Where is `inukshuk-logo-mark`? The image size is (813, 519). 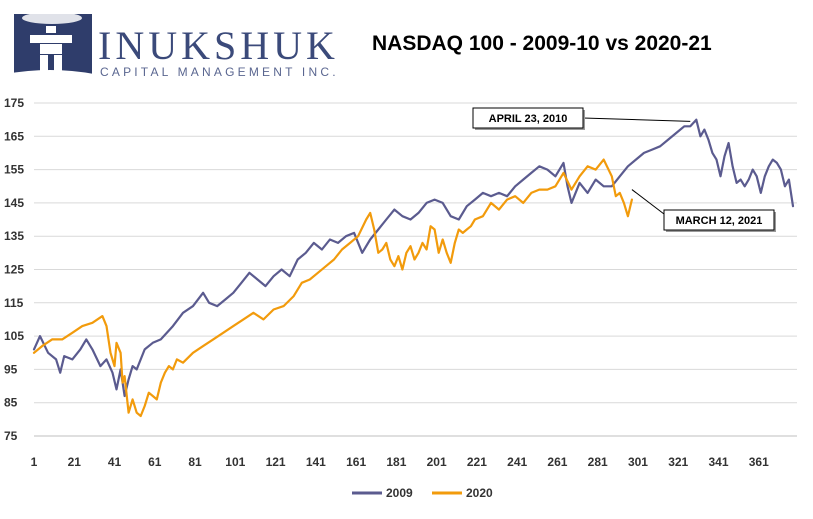 inukshuk-logo-mark is located at coordinates (50, 45).